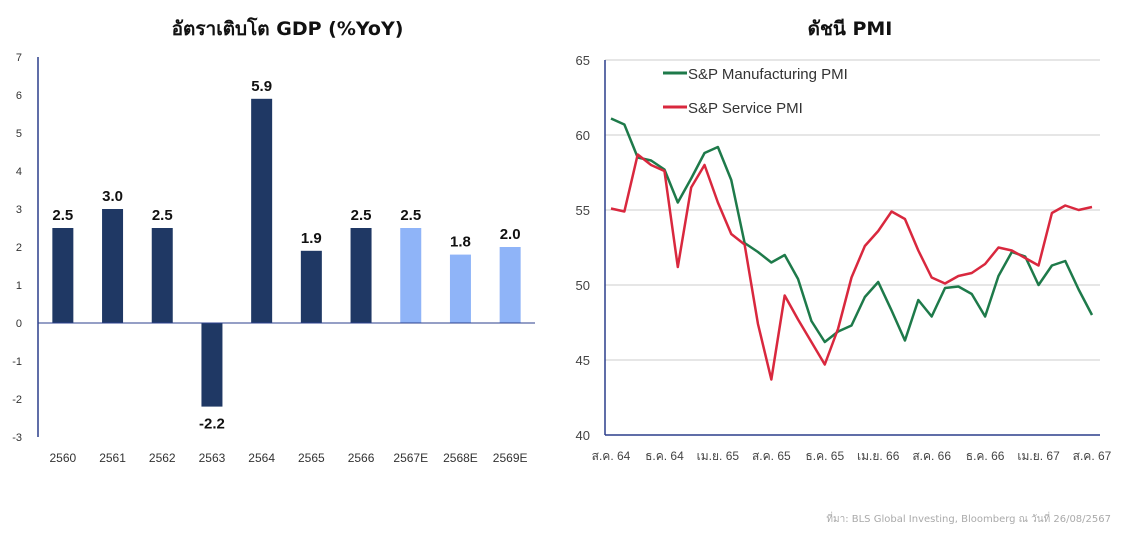 The image size is (1133, 534). I want to click on pmi-y-tick: 60, so click(583, 135).